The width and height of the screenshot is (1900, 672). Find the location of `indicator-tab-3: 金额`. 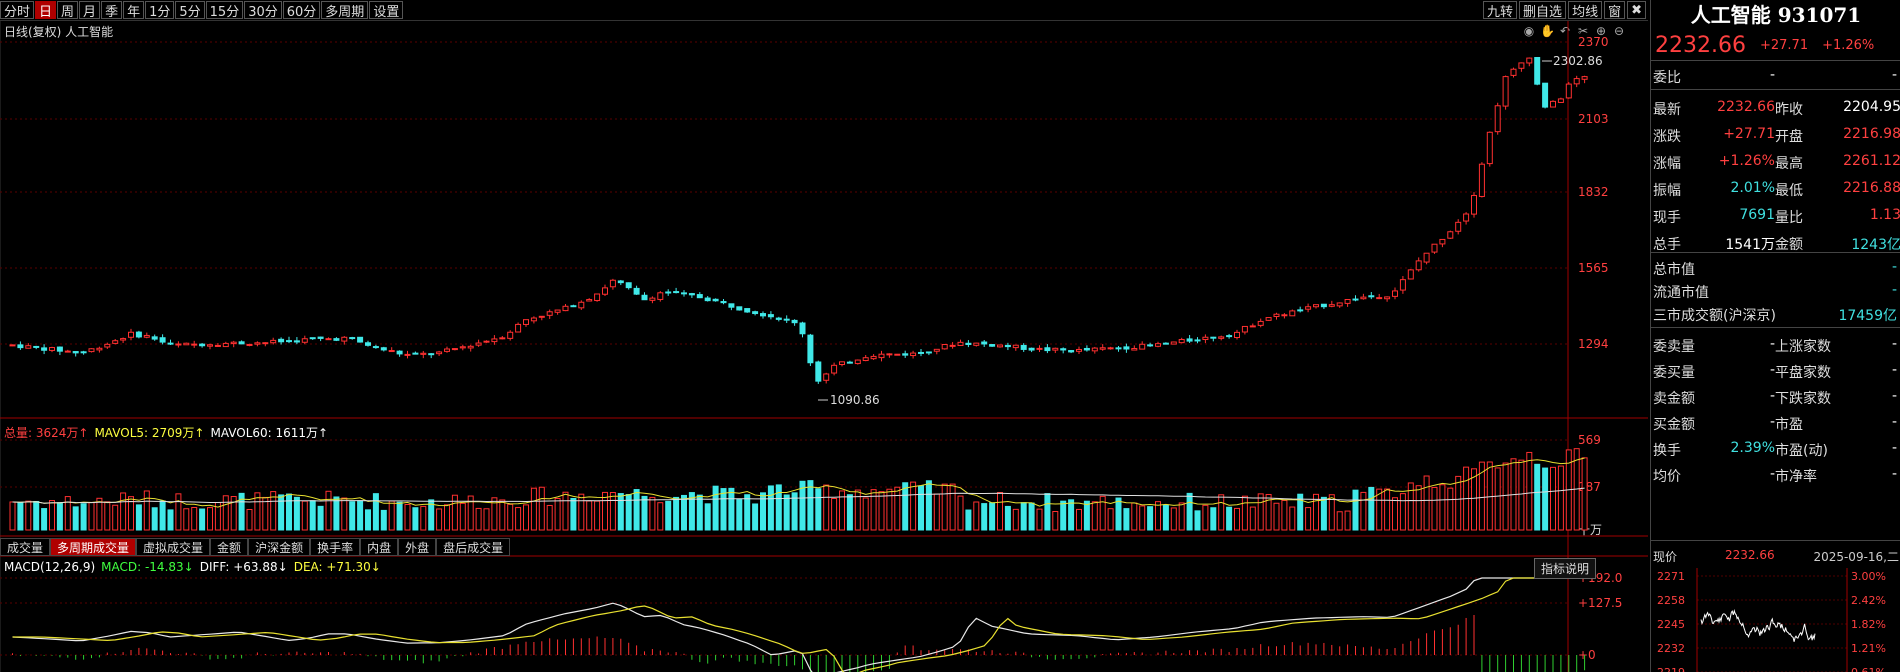

indicator-tab-3: 金额 is located at coordinates (229, 547).